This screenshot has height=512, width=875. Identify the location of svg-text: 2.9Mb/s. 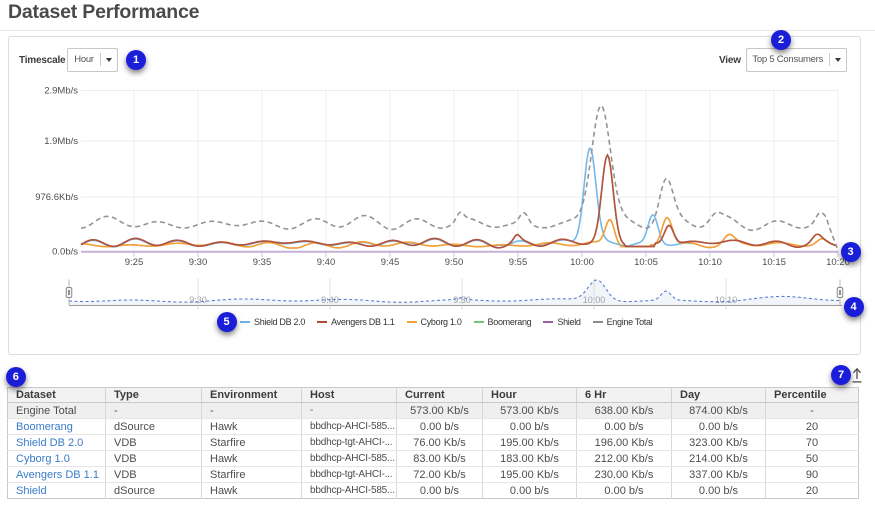
(61, 91).